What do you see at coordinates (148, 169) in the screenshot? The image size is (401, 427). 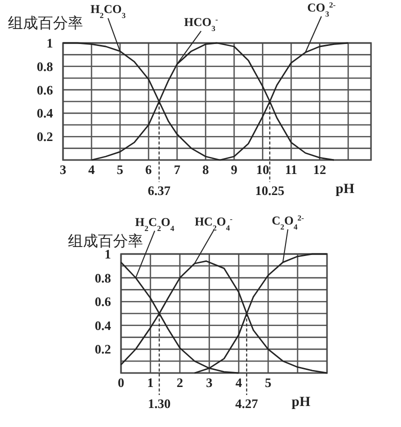 I see `x-tick-label: 6` at bounding box center [148, 169].